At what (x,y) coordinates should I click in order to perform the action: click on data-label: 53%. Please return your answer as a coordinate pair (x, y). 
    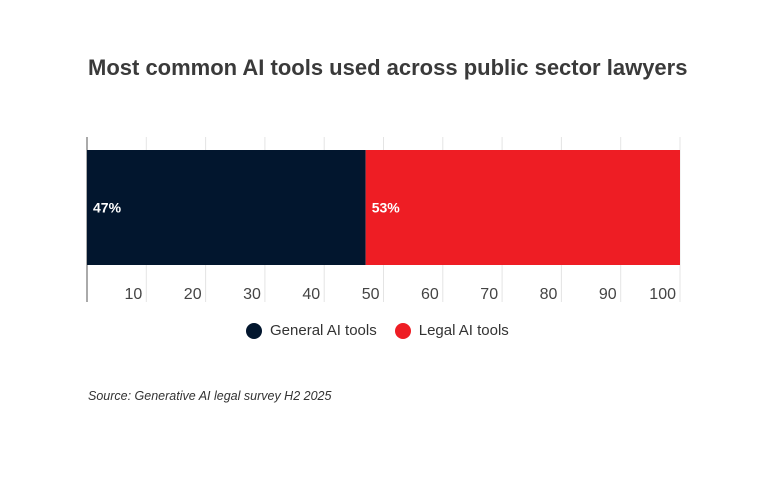
    Looking at the image, I should click on (386, 208).